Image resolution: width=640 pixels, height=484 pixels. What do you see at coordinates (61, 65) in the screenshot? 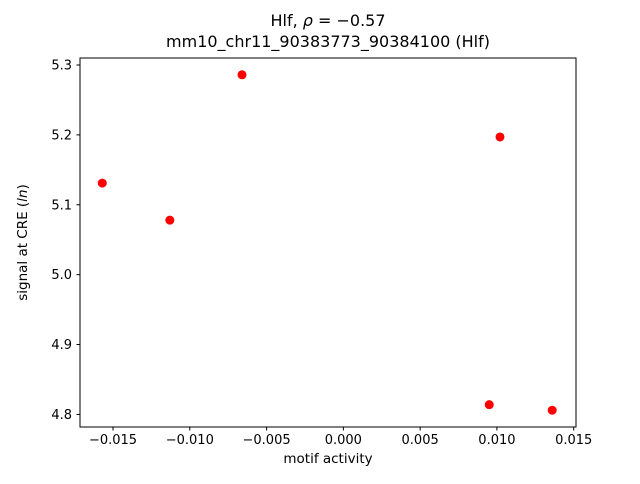
I see `y-tick-label: 5.3` at bounding box center [61, 65].